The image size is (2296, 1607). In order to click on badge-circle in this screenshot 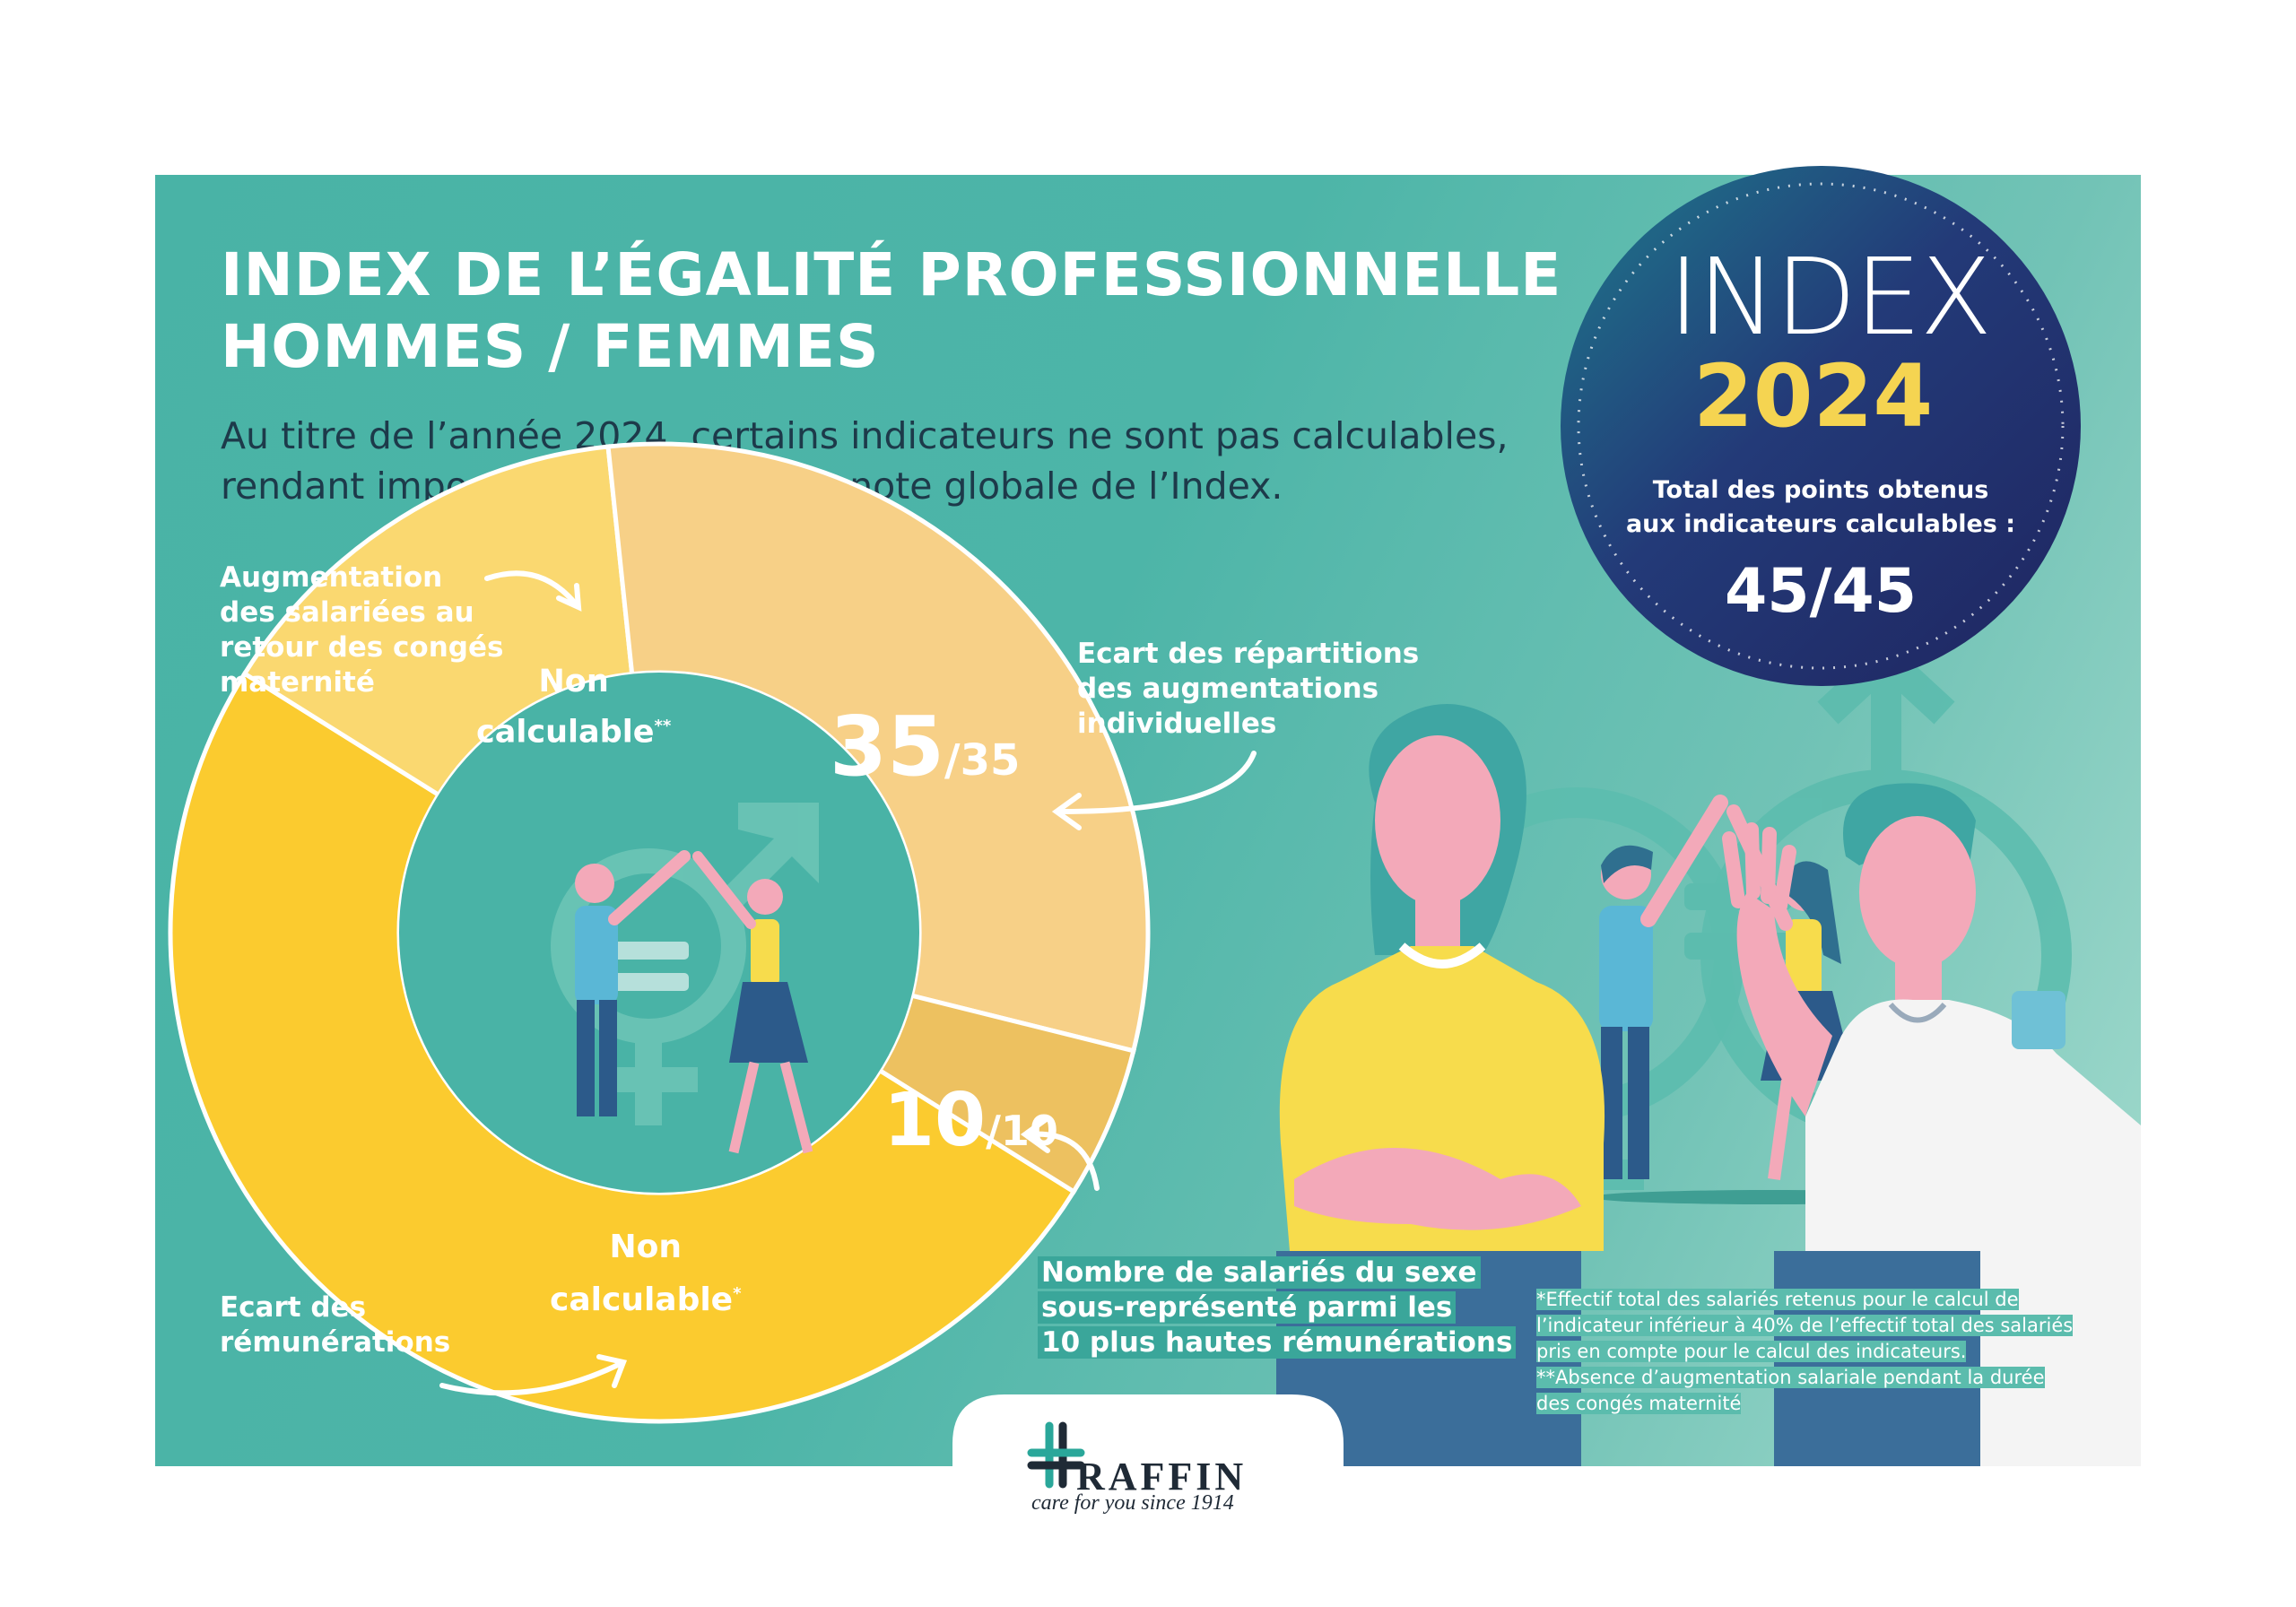, I will do `click(1821, 426)`.